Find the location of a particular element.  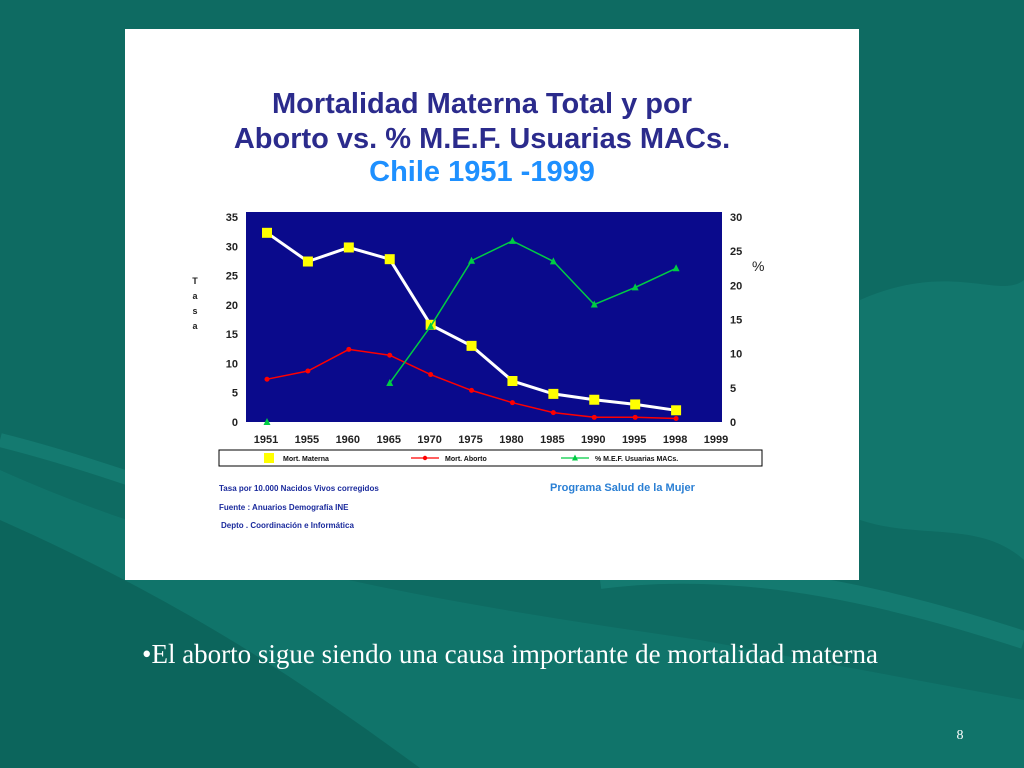

plot-area is located at coordinates (484, 317).